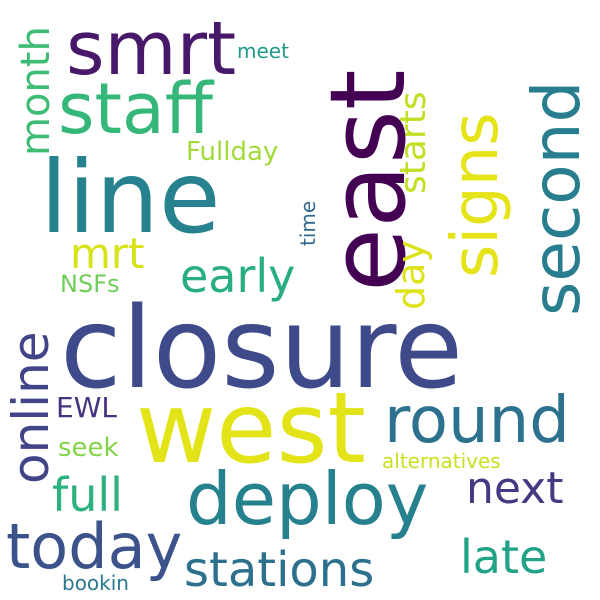 This screenshot has width=600, height=600. I want to click on word-round: round, so click(477, 421).